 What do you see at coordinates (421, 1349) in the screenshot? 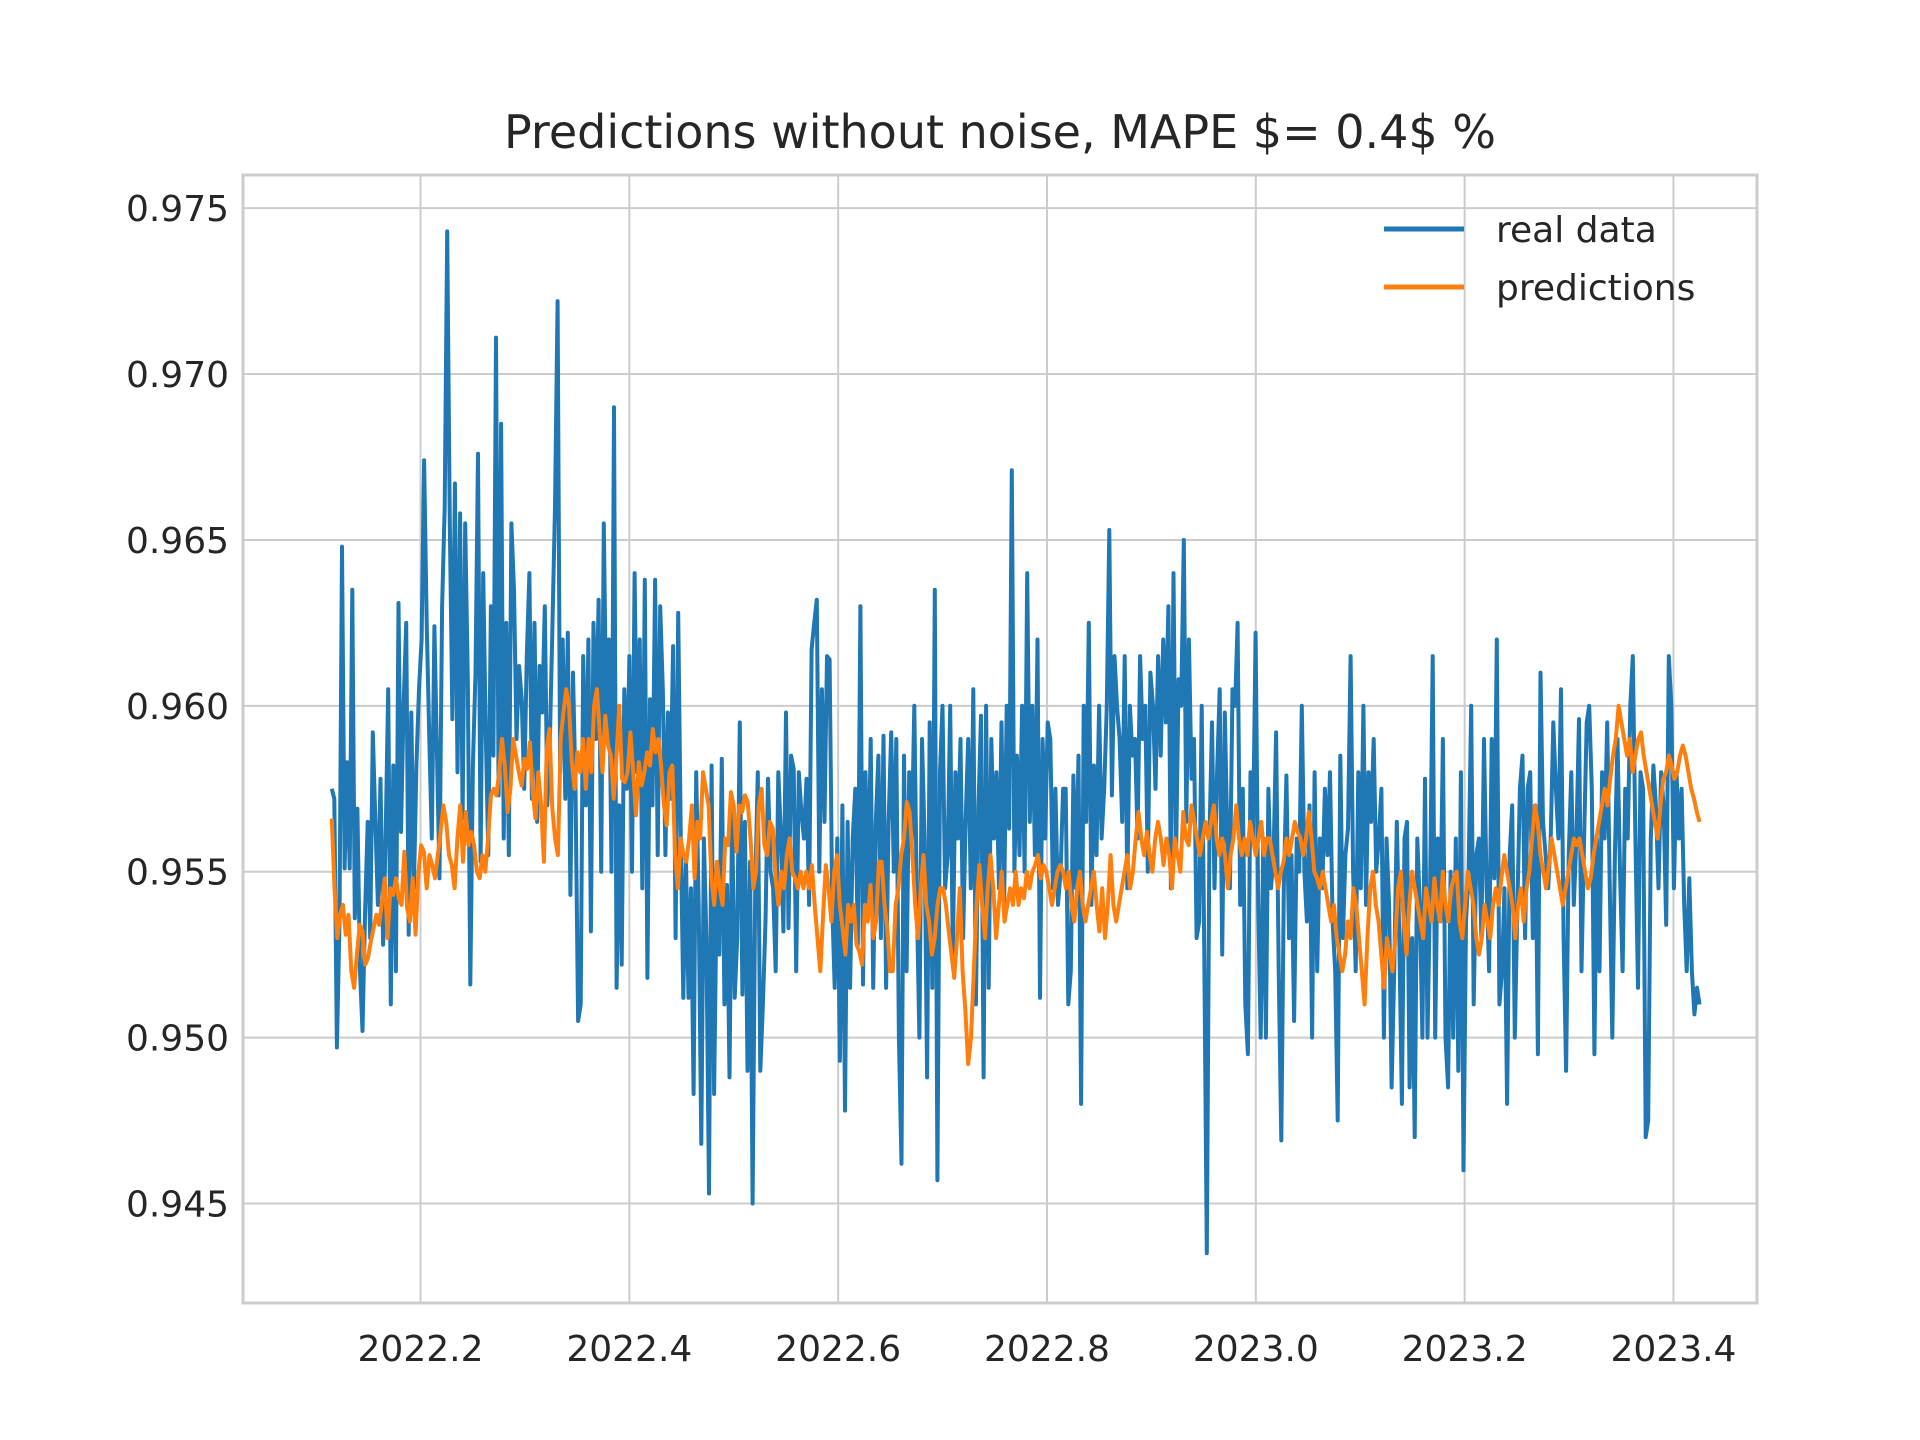
I see `x-tick-label: 2022.2` at bounding box center [421, 1349].